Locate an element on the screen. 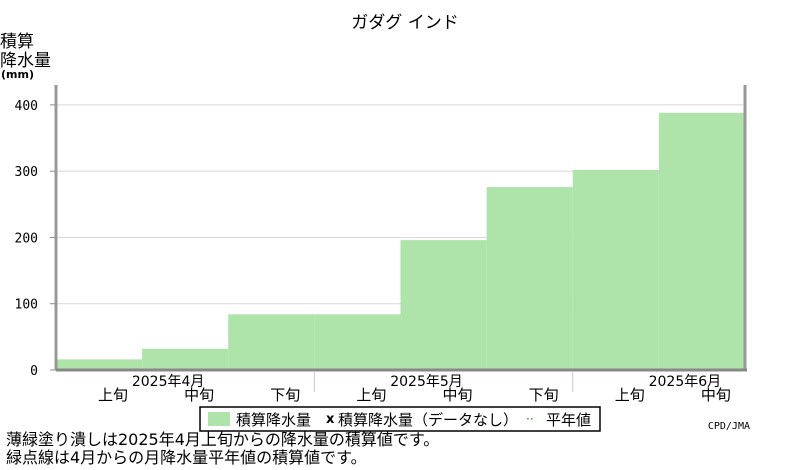  month-label: 2025年6月 is located at coordinates (685, 382).